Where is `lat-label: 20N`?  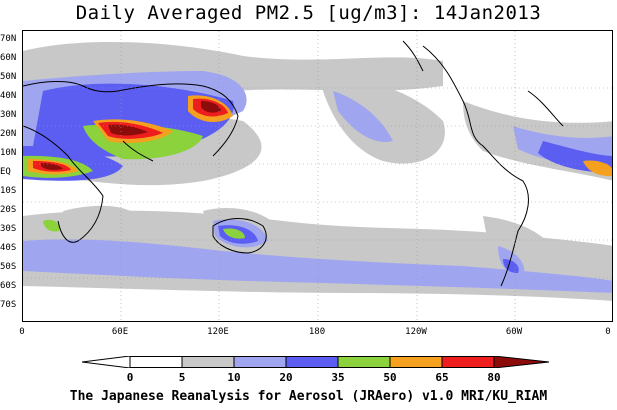 lat-label: 20N is located at coordinates (8, 134).